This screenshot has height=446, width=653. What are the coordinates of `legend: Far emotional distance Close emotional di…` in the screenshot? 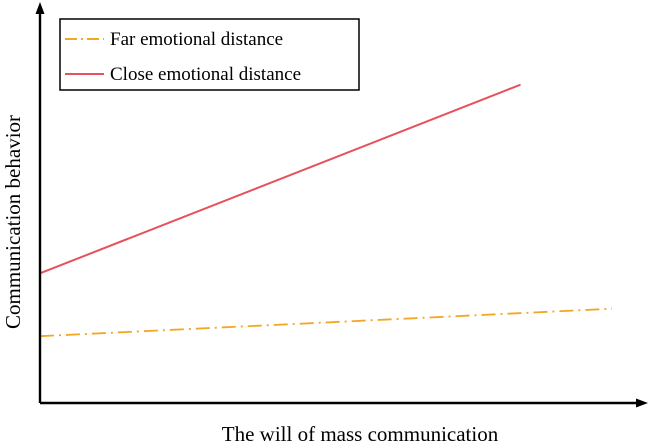 It's located at (209, 54).